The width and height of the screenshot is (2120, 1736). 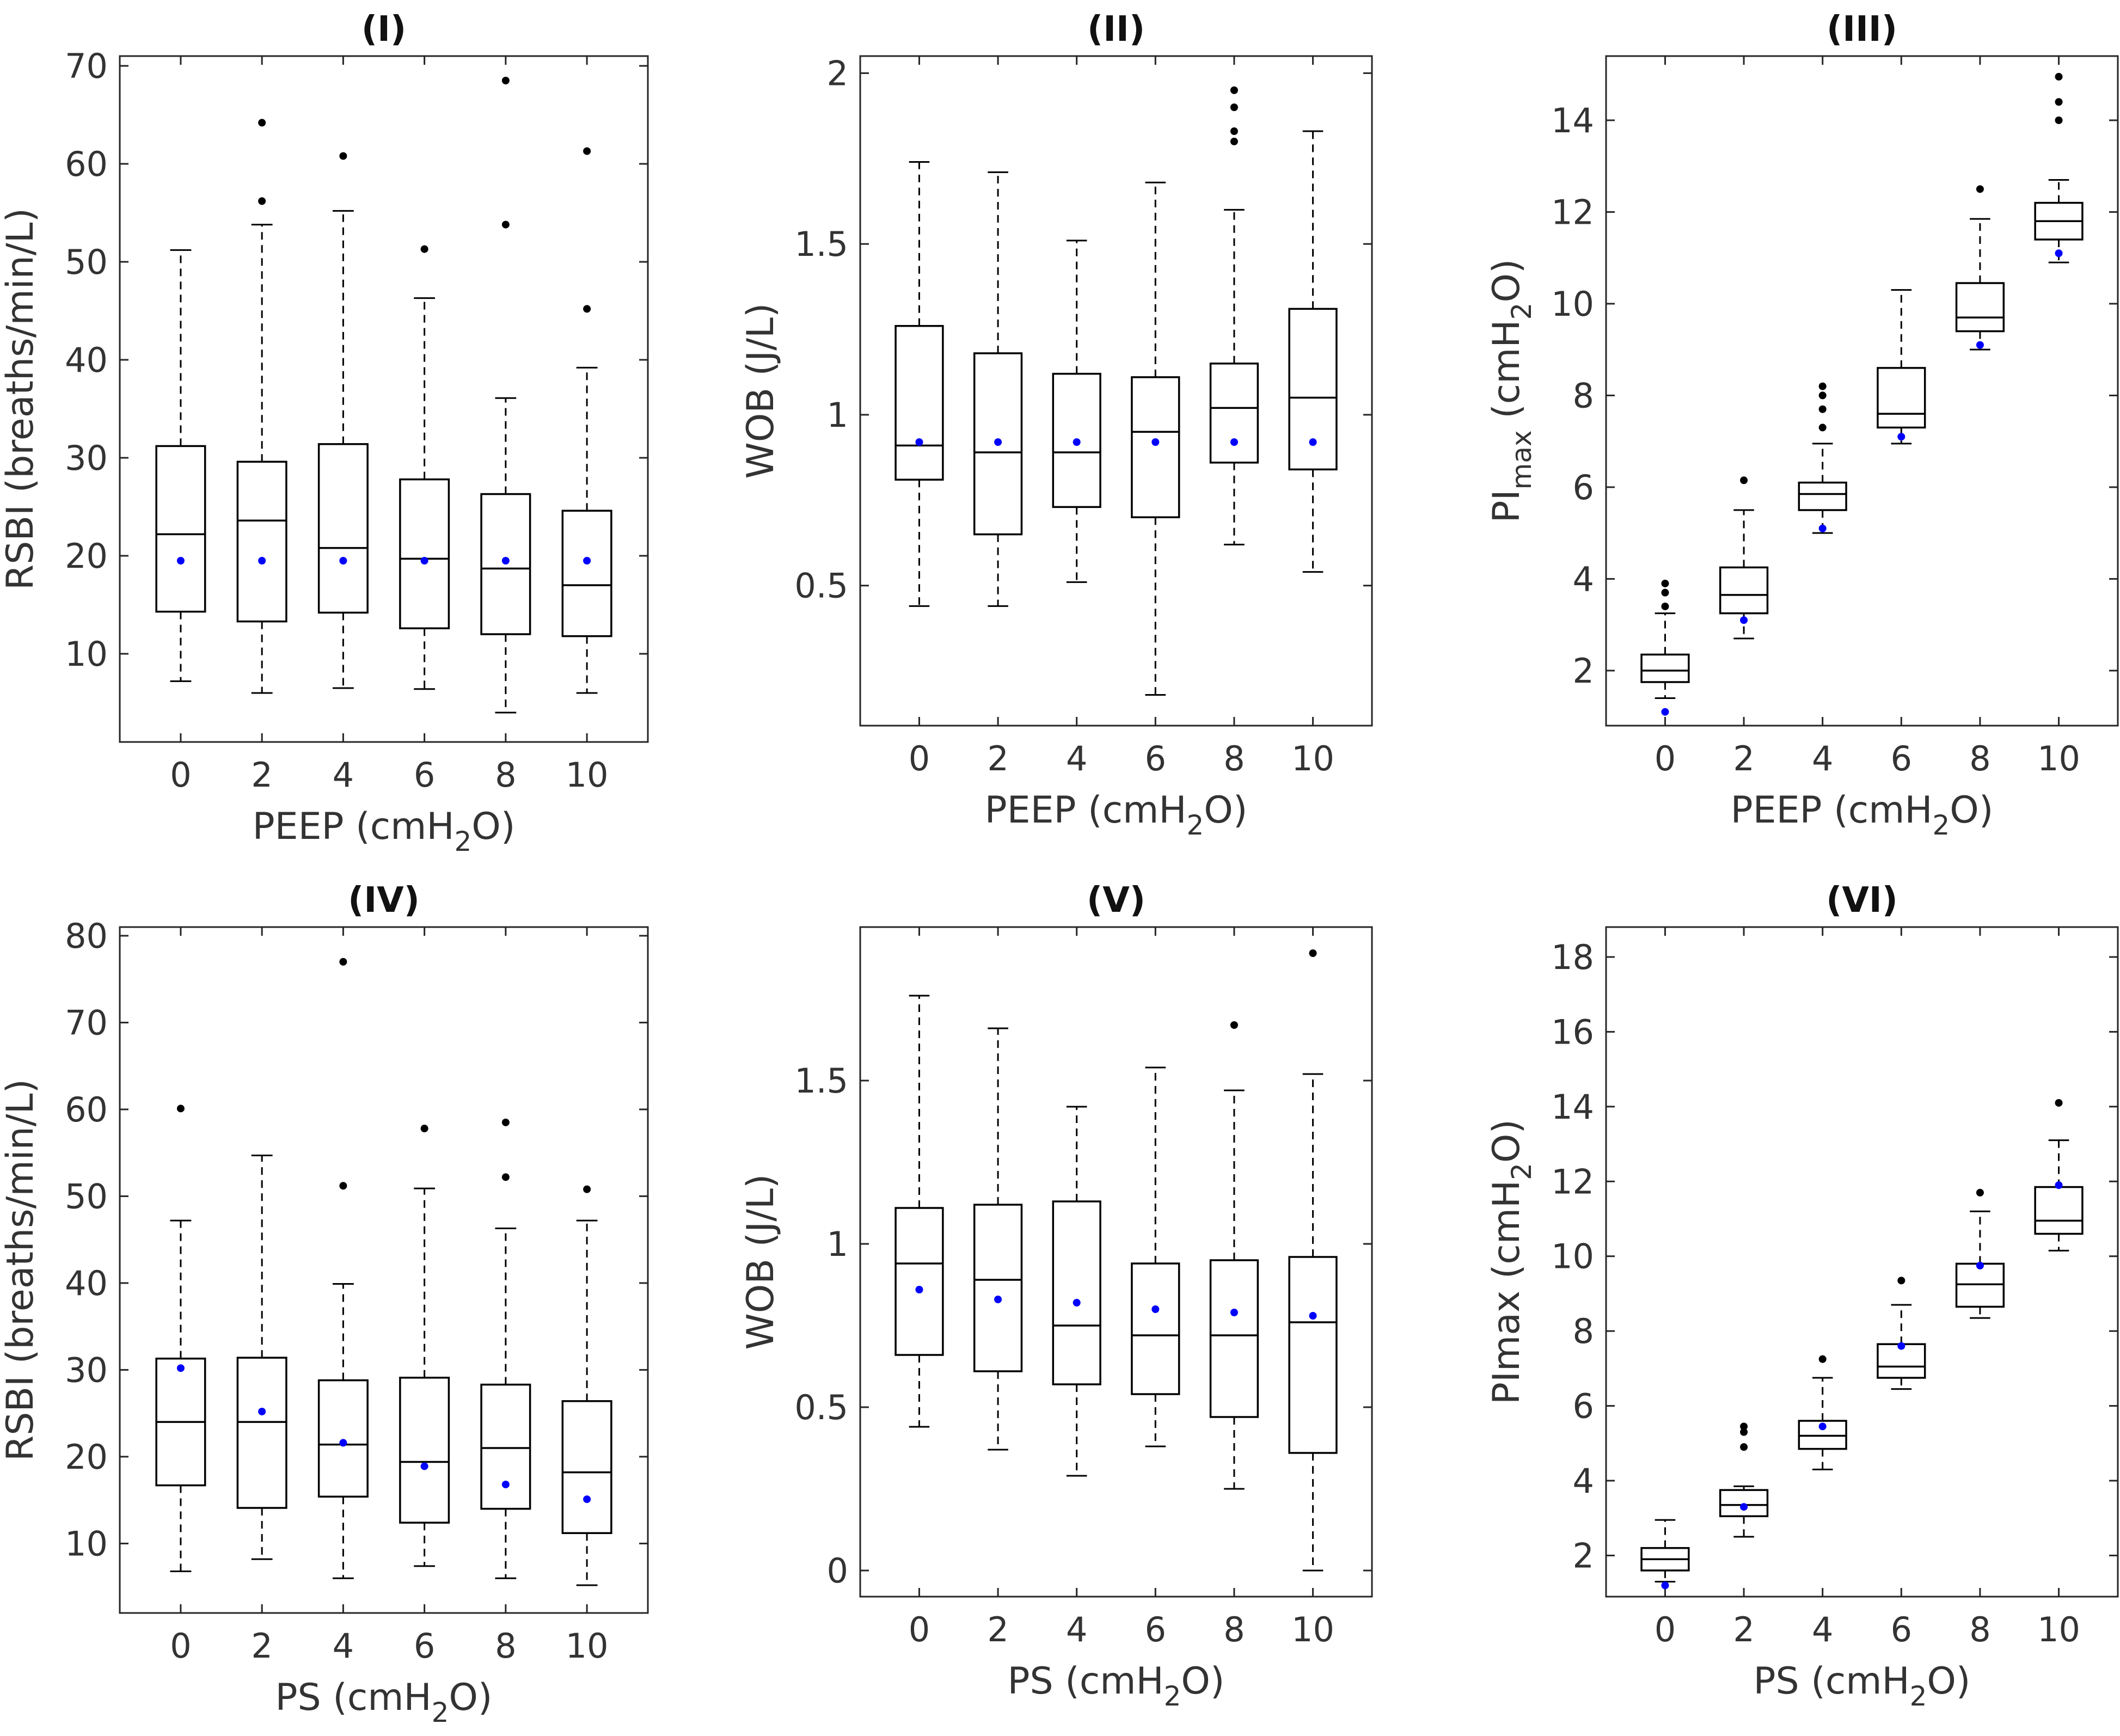 What do you see at coordinates (1862, 1686) in the screenshot?
I see `x-axis-label: PS (cmH2O)` at bounding box center [1862, 1686].